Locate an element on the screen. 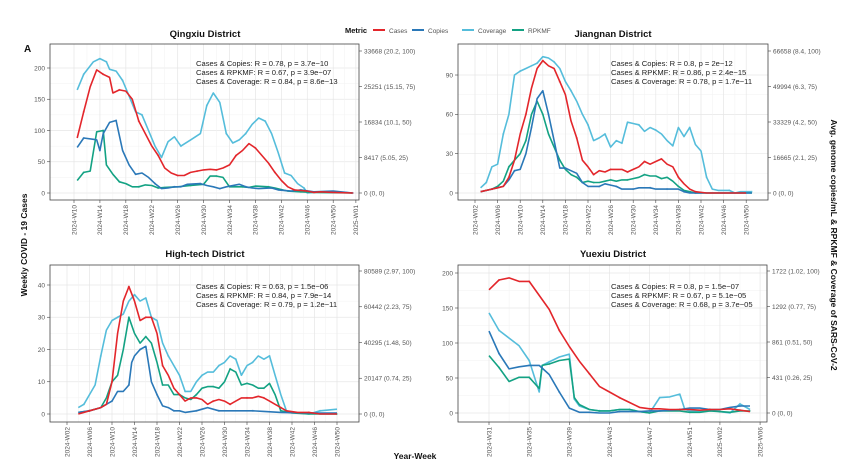 Image resolution: width=858 pixels, height=473 pixels. panel-title: Qingxiu District is located at coordinates (206, 34).